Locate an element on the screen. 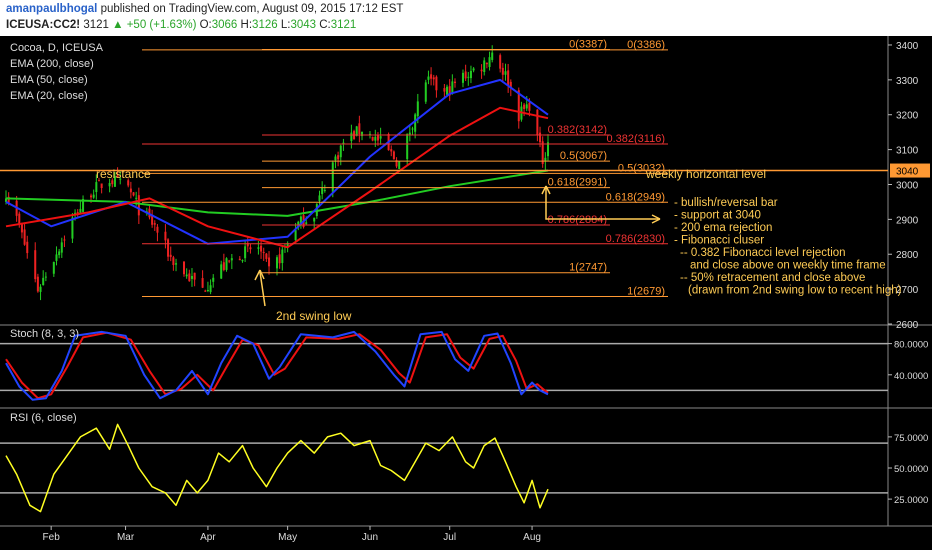 The height and width of the screenshot is (550, 932). legend-ema200: EMA (200, close) is located at coordinates (52, 64).